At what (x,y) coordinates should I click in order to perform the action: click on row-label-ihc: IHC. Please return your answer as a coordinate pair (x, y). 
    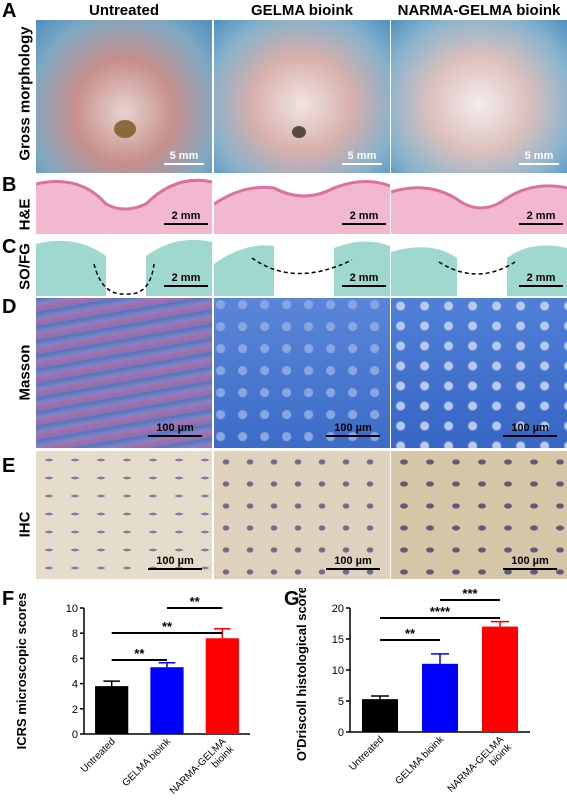
    Looking at the image, I should click on (25, 524).